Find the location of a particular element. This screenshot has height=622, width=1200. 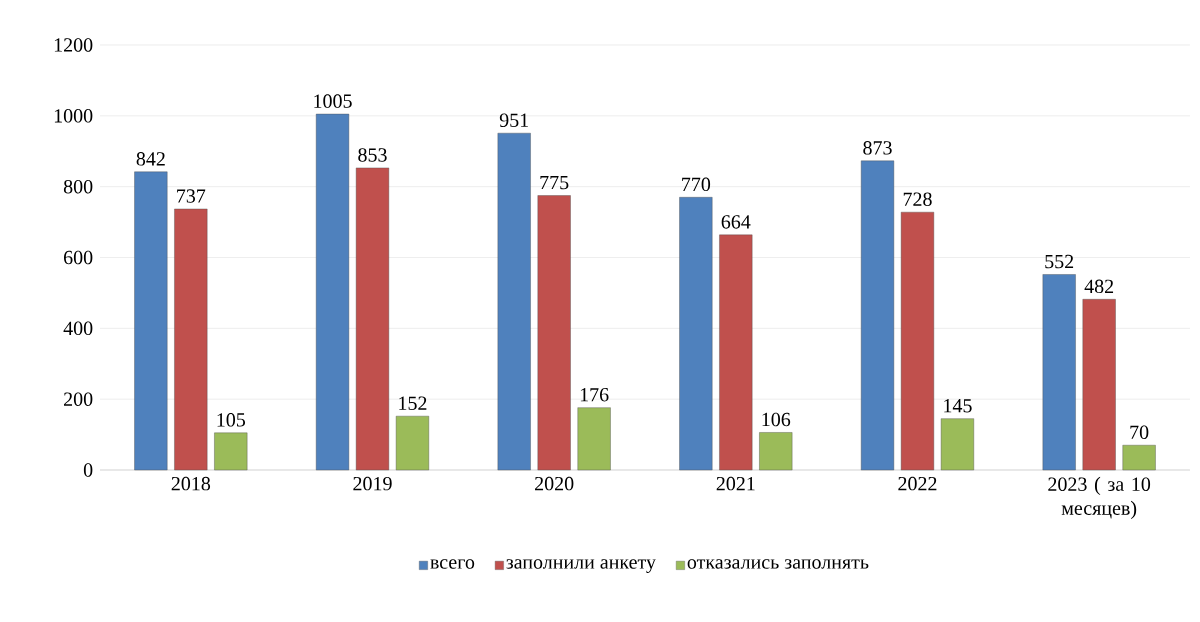

legend-label: всего is located at coordinates (452, 564).